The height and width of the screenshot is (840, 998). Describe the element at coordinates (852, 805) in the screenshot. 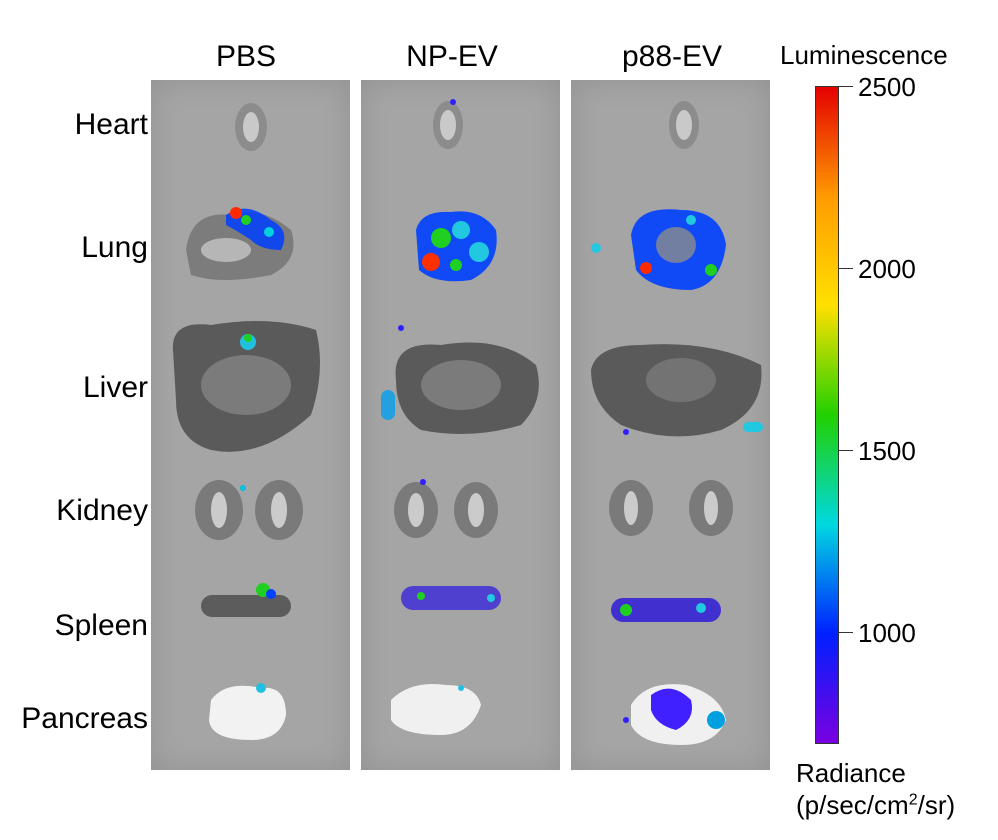

I see `unit-pre: (p/sec/cm` at that location.